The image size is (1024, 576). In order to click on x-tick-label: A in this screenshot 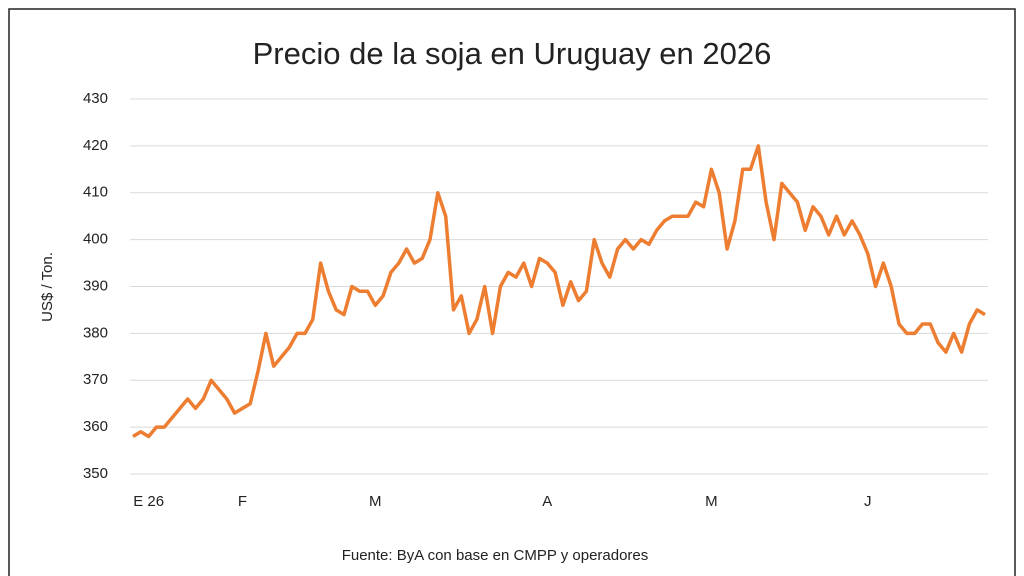, I will do `click(547, 501)`.